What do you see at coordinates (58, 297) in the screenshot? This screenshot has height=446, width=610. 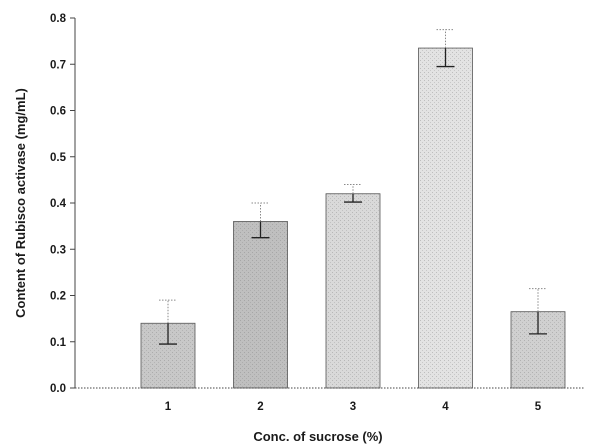 I see `y-tick-label: 0.2` at bounding box center [58, 297].